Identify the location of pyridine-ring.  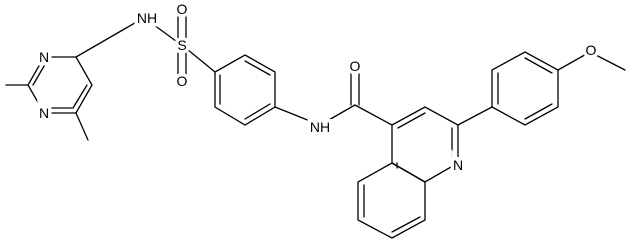
(425, 144).